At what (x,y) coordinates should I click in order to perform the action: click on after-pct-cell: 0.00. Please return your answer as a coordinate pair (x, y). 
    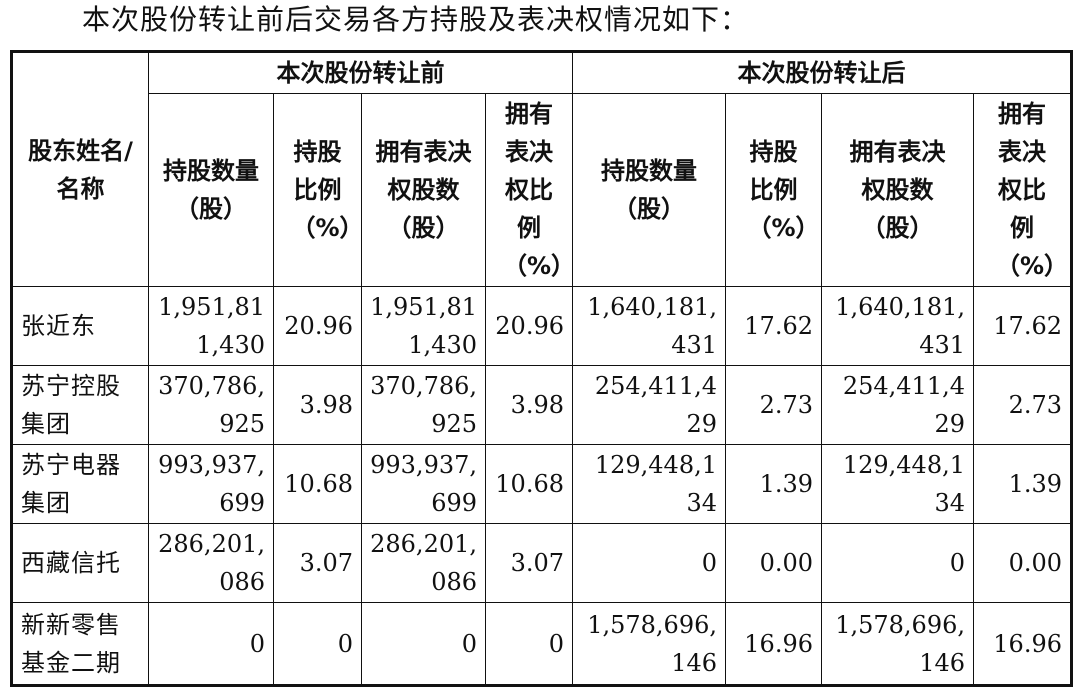
    Looking at the image, I should click on (773, 563).